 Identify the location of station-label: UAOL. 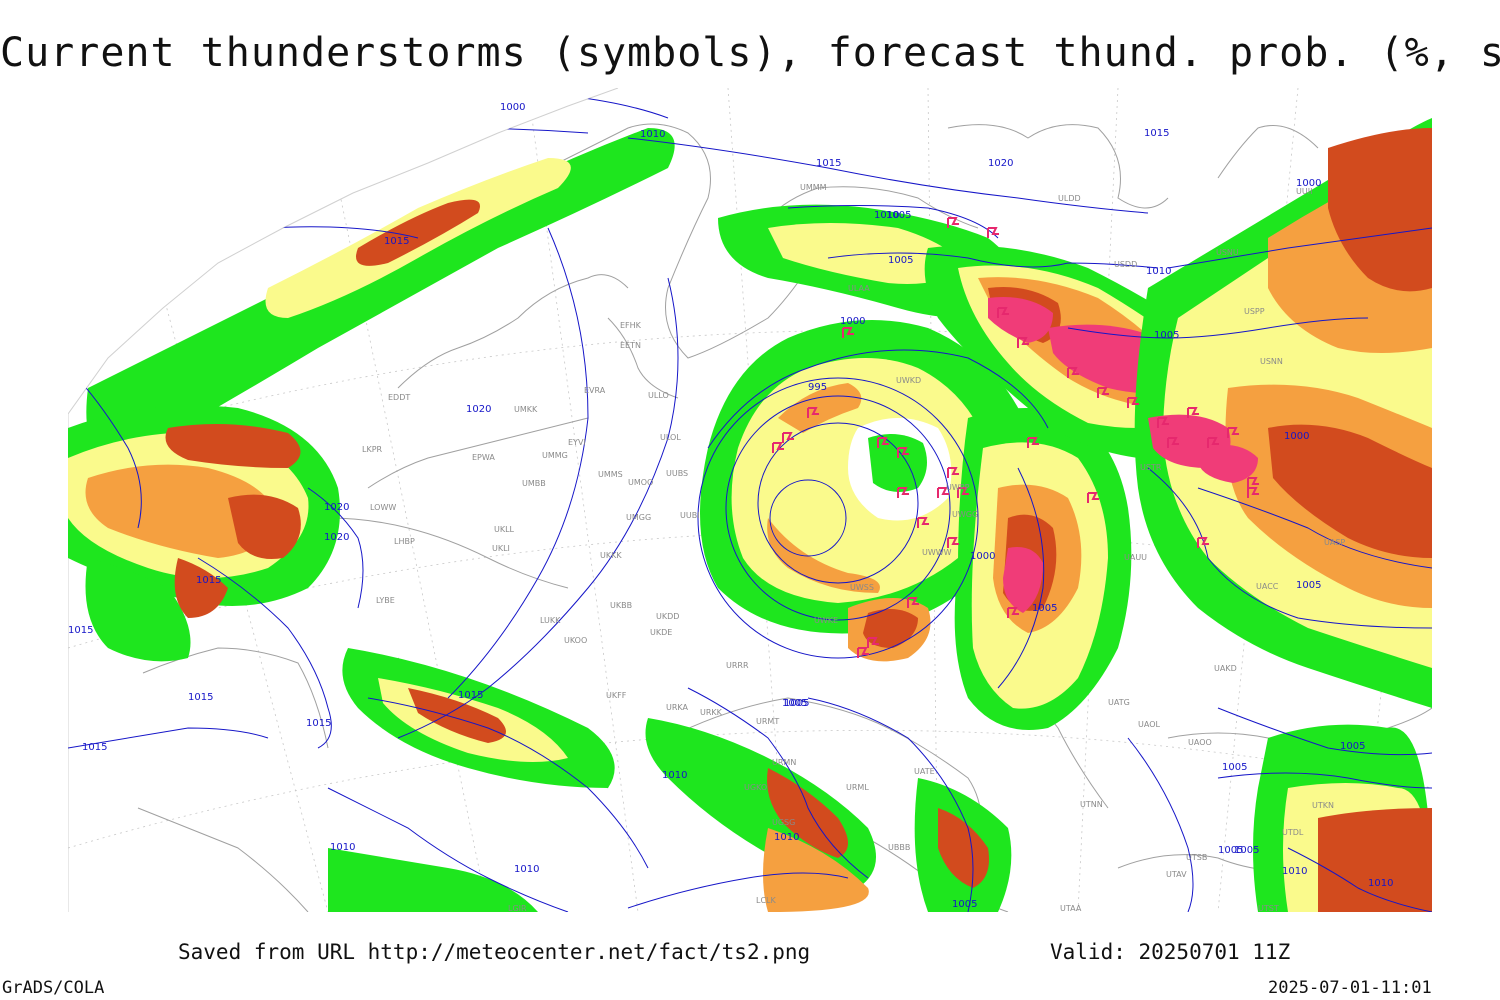
(1149, 724).